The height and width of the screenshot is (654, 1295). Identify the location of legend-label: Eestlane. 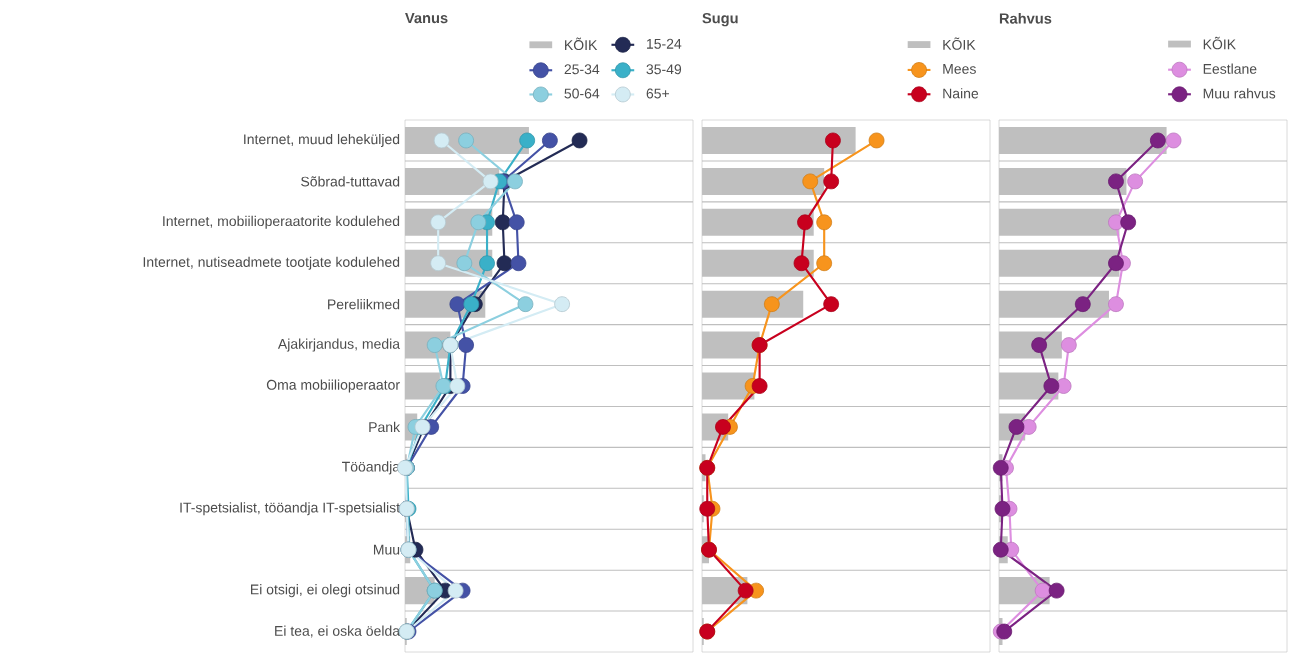
(1230, 68).